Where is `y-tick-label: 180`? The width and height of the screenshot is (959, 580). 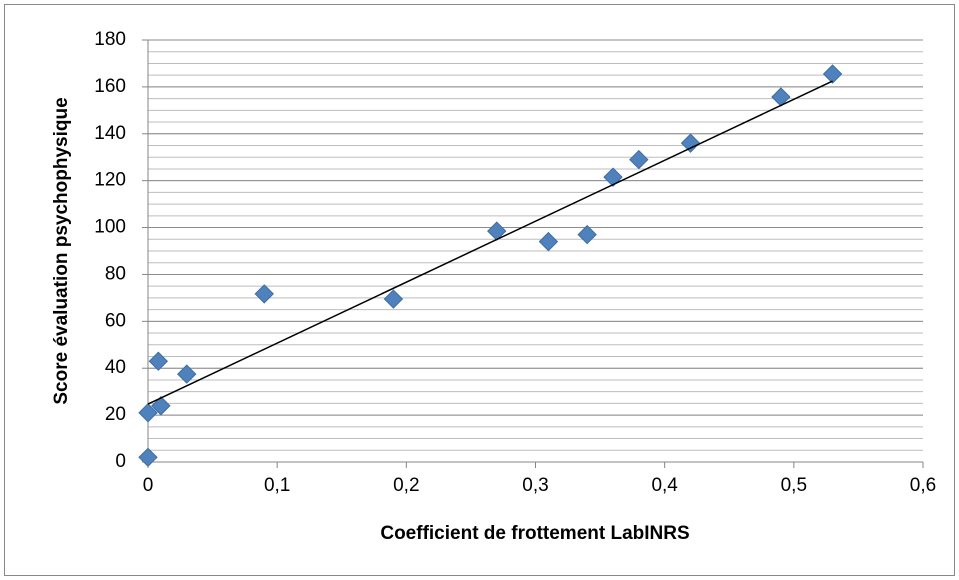 y-tick-label: 180 is located at coordinates (110, 39).